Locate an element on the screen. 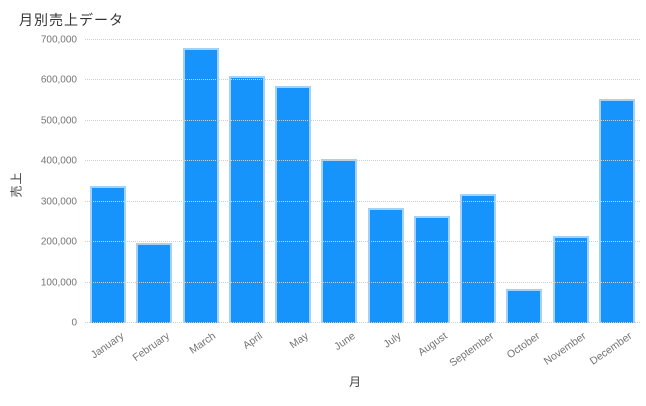 Image resolution: width=646 pixels, height=406 pixels. x-tick-label: February is located at coordinates (151, 347).